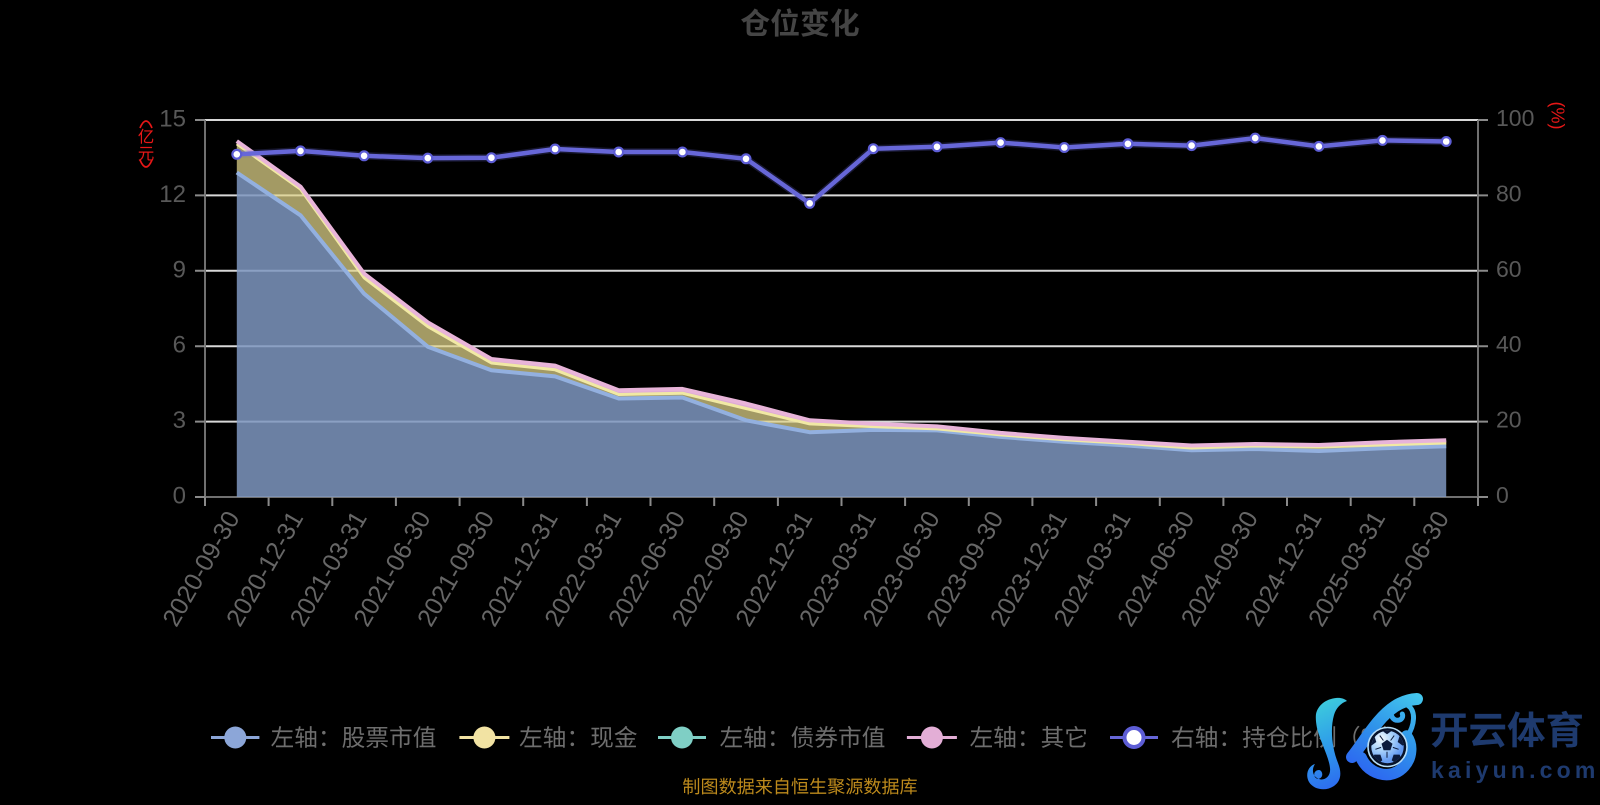 Image resolution: width=1600 pixels, height=805 pixels. What do you see at coordinates (1509, 344) in the screenshot?
I see `svg-text: 40` at bounding box center [1509, 344].